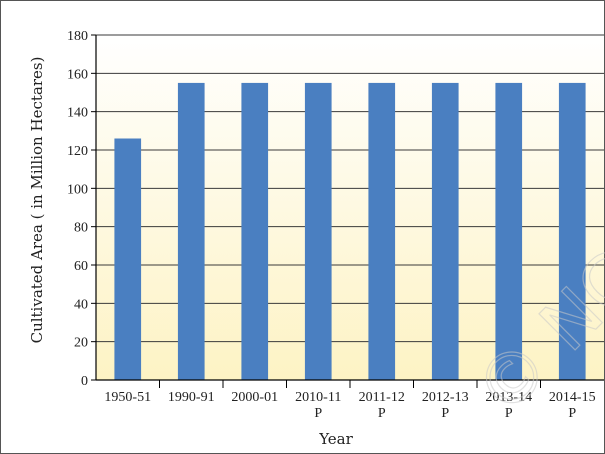  What do you see at coordinates (81, 209) in the screenshot?
I see `y-tick-labels: 0 20 40 60 80 100 120 140 160 180` at bounding box center [81, 209].